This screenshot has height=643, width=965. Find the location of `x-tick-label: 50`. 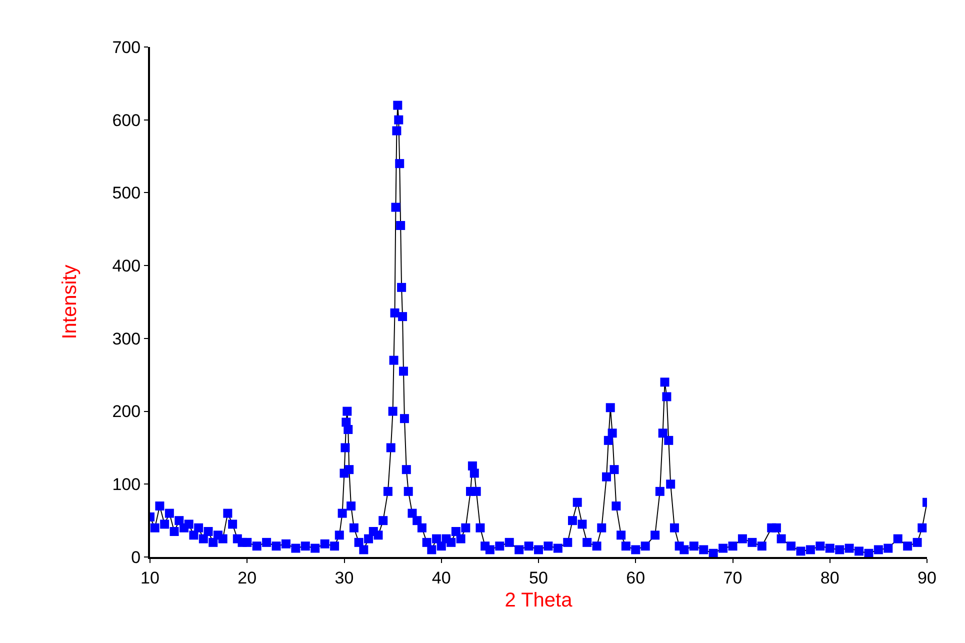

x-tick-label: 50 is located at coordinates (538, 578).